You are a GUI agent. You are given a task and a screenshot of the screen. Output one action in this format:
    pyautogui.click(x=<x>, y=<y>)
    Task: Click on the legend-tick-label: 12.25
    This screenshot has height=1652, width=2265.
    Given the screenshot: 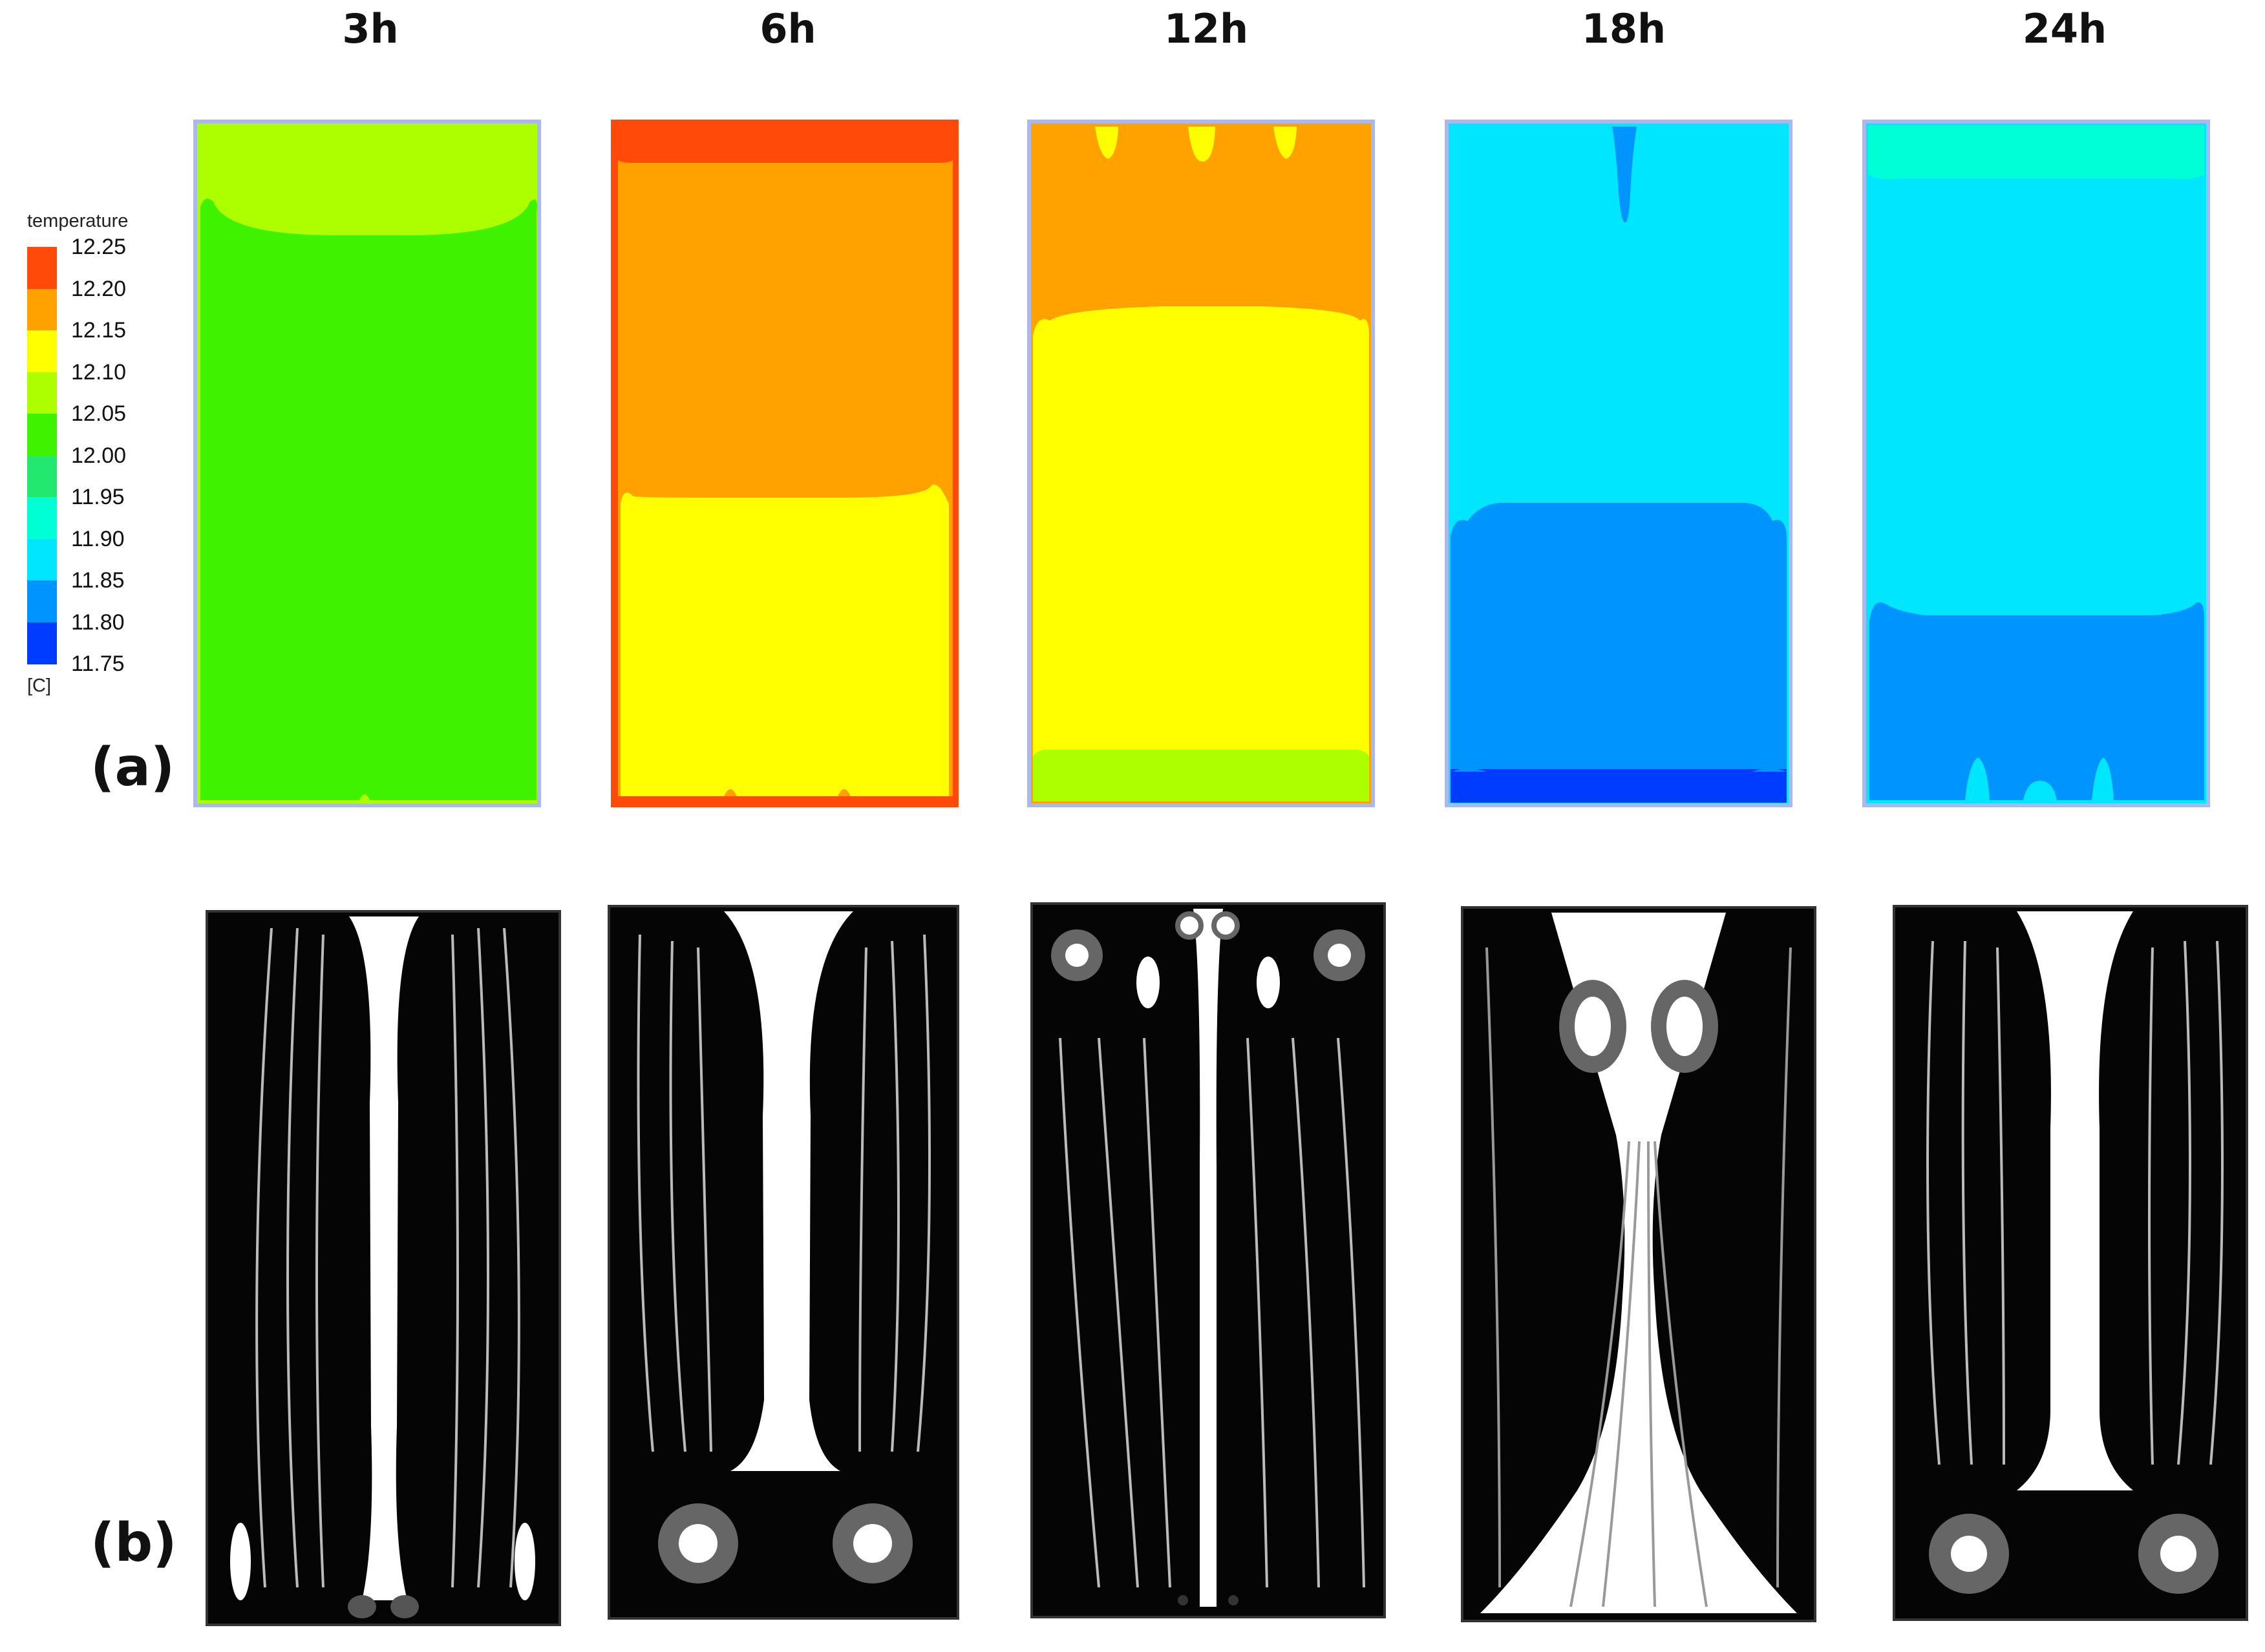 What is the action you would take?
    pyautogui.click(x=99, y=247)
    